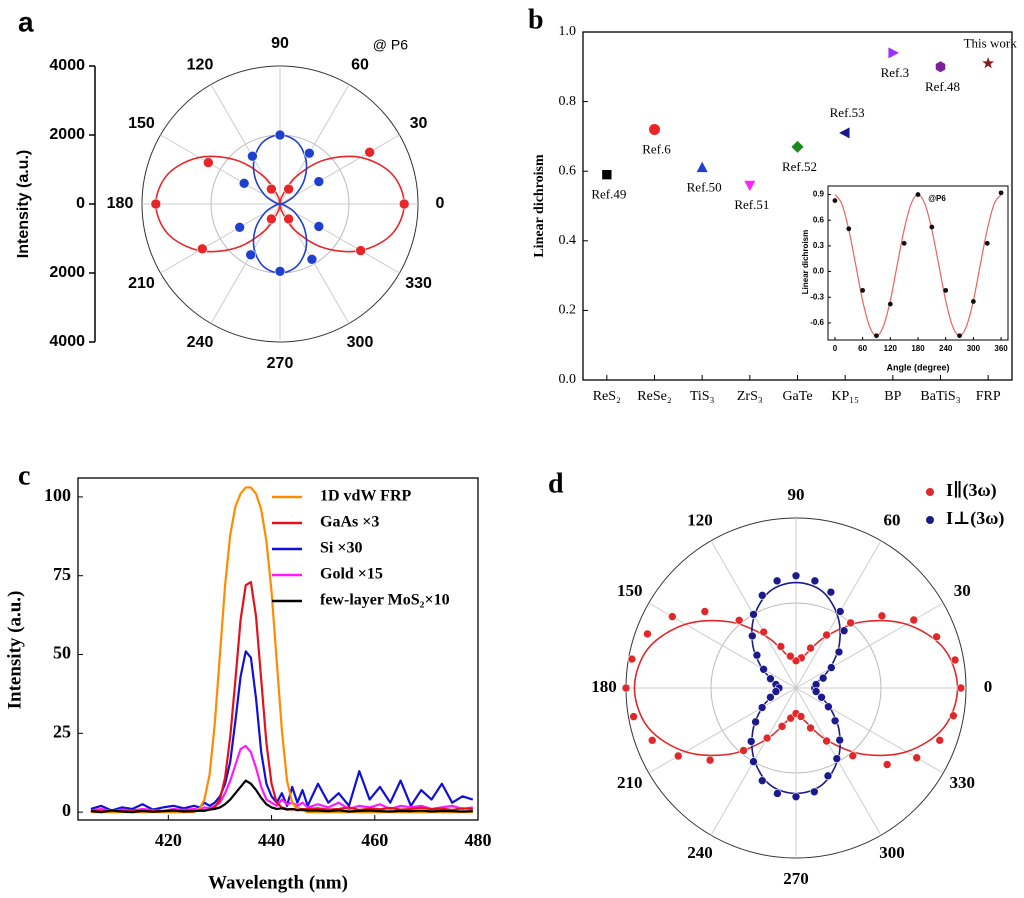 Image resolution: width=1024 pixels, height=898 pixels. I want to click on y-tick-label: 0.4, so click(568, 240).